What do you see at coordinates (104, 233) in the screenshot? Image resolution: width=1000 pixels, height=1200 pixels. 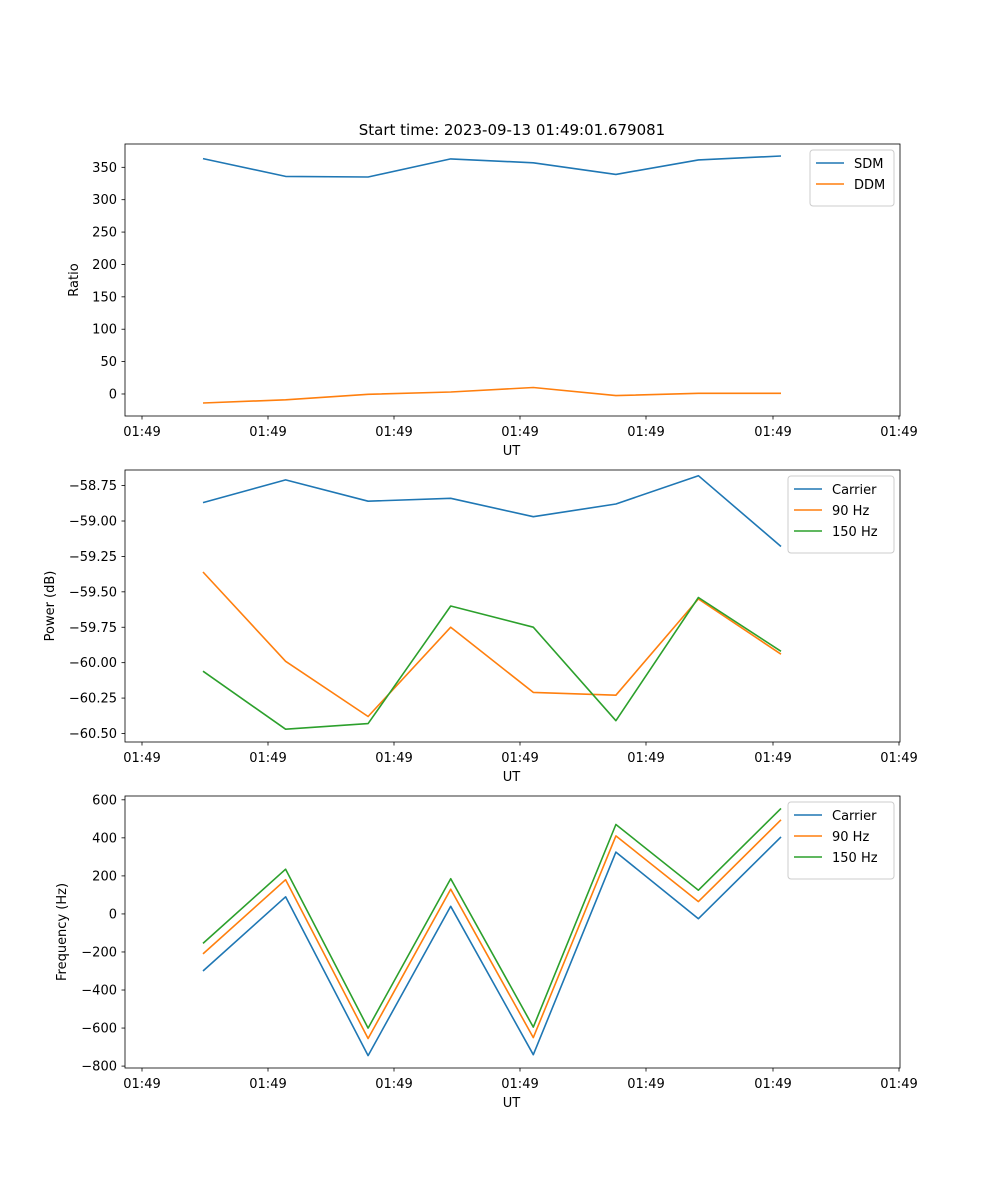 I see `y-tick-label: 250` at bounding box center [104, 233].